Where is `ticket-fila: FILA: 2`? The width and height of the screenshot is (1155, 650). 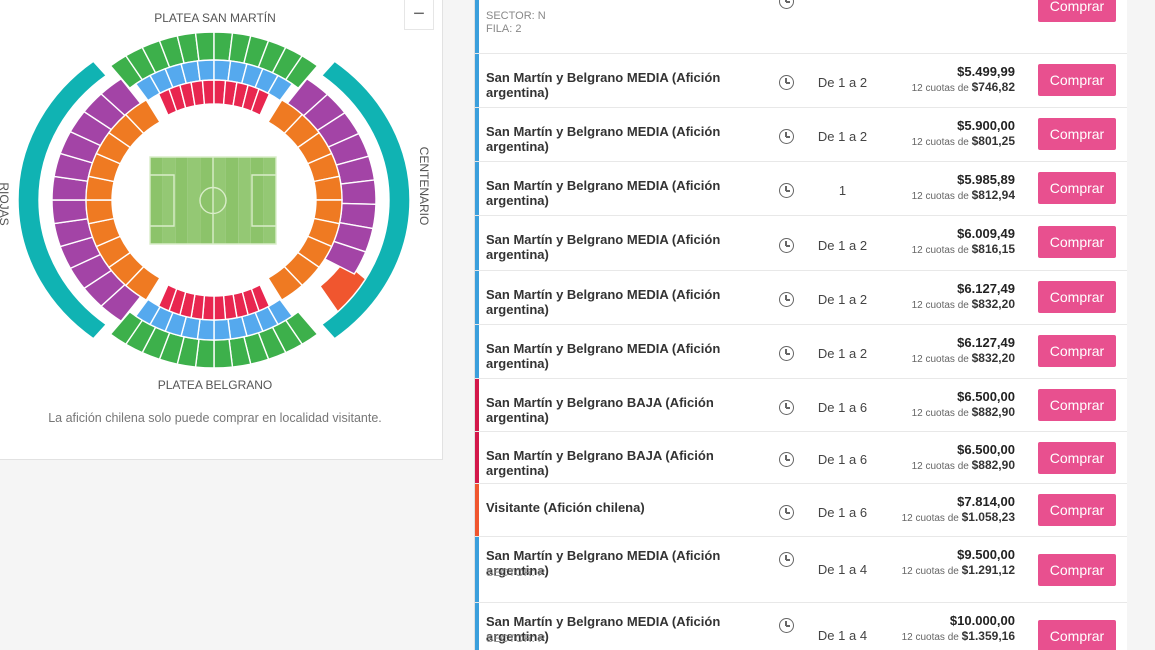 ticket-fila: FILA: 2 is located at coordinates (504, 29).